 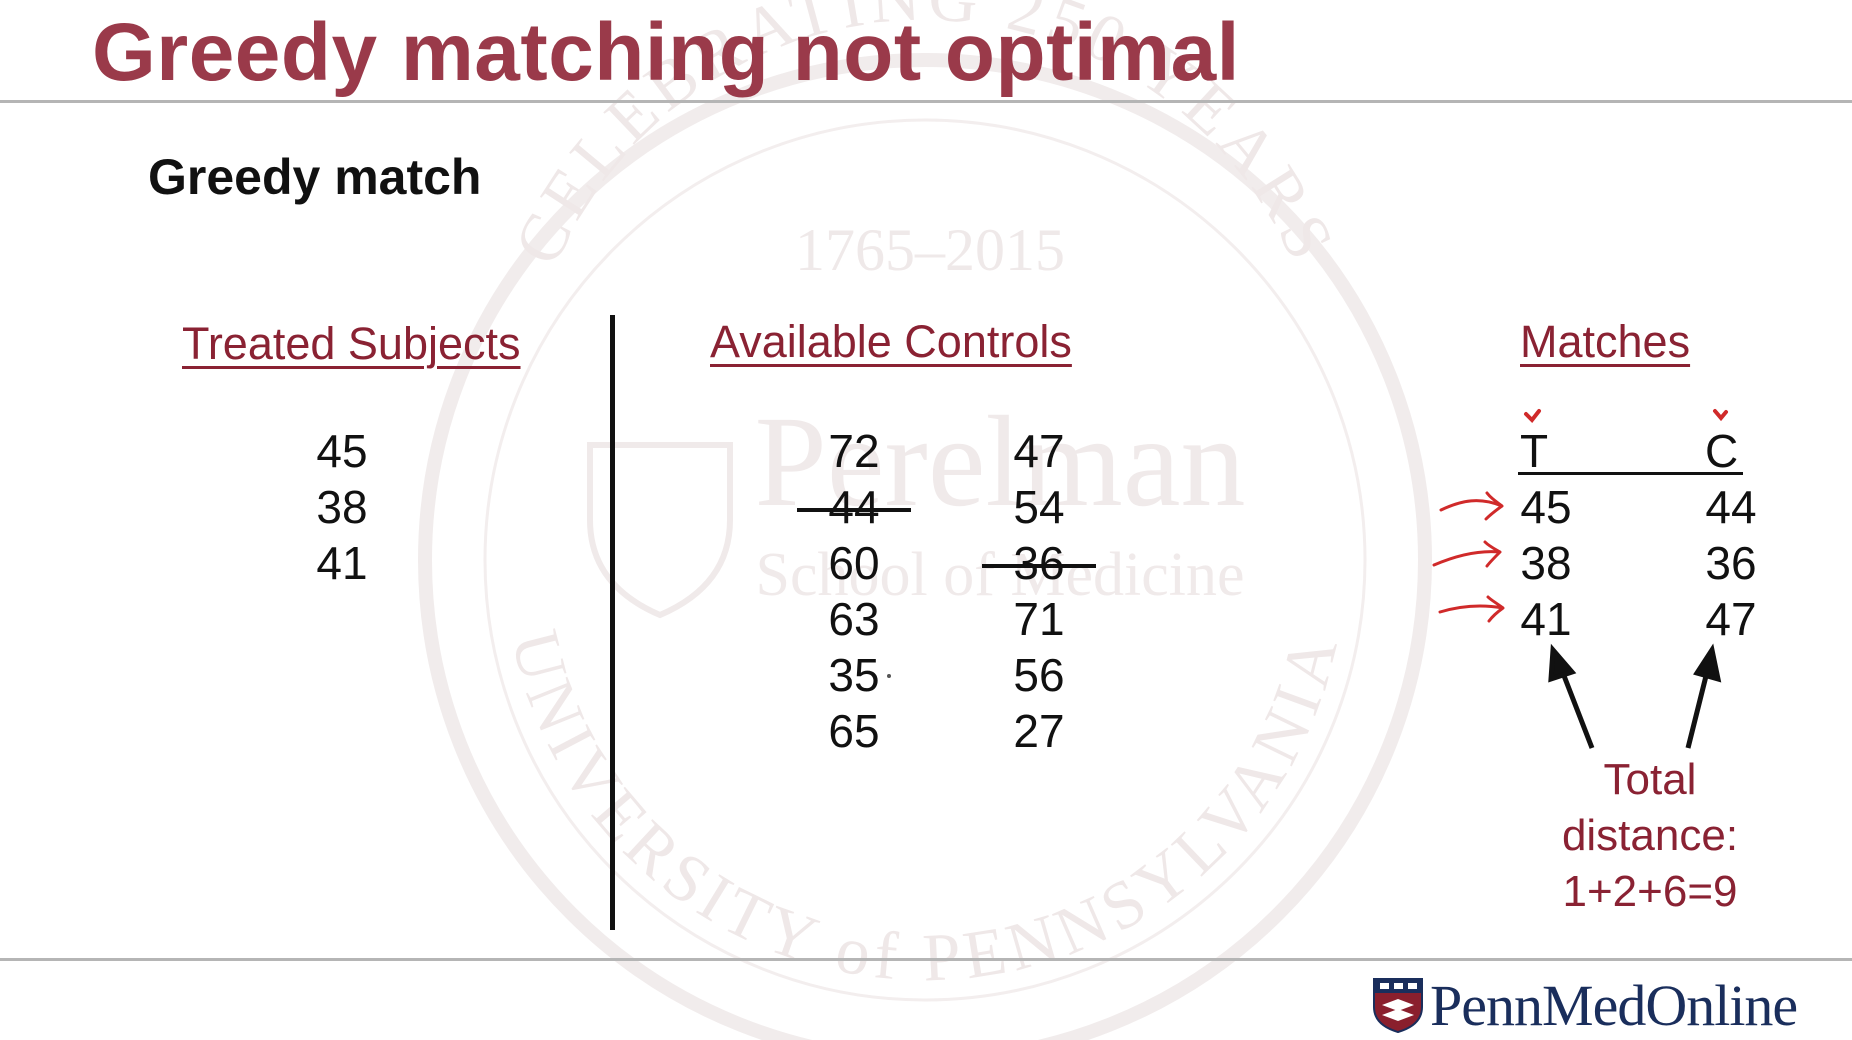 I want to click on control-value-struck: 36, so click(x=1039, y=563).